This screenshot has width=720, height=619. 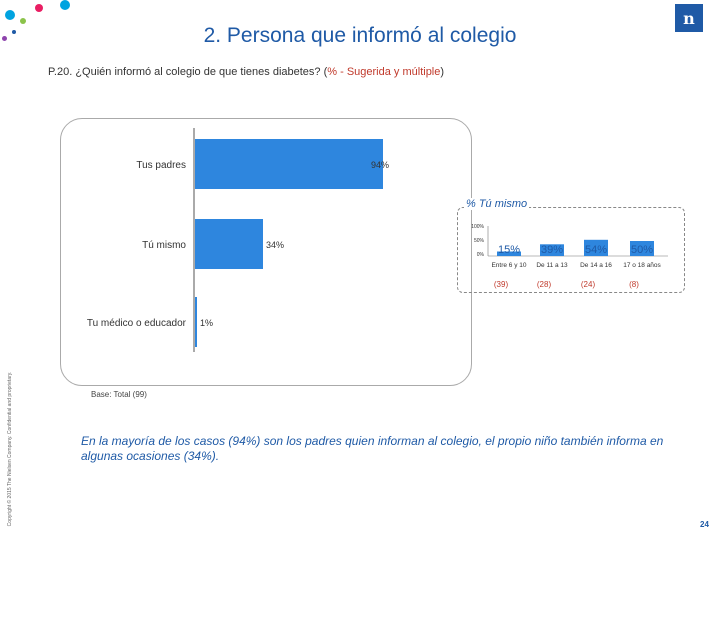 What do you see at coordinates (552, 265) in the screenshot?
I see `inset-category-label-1: De 11 a 13` at bounding box center [552, 265].